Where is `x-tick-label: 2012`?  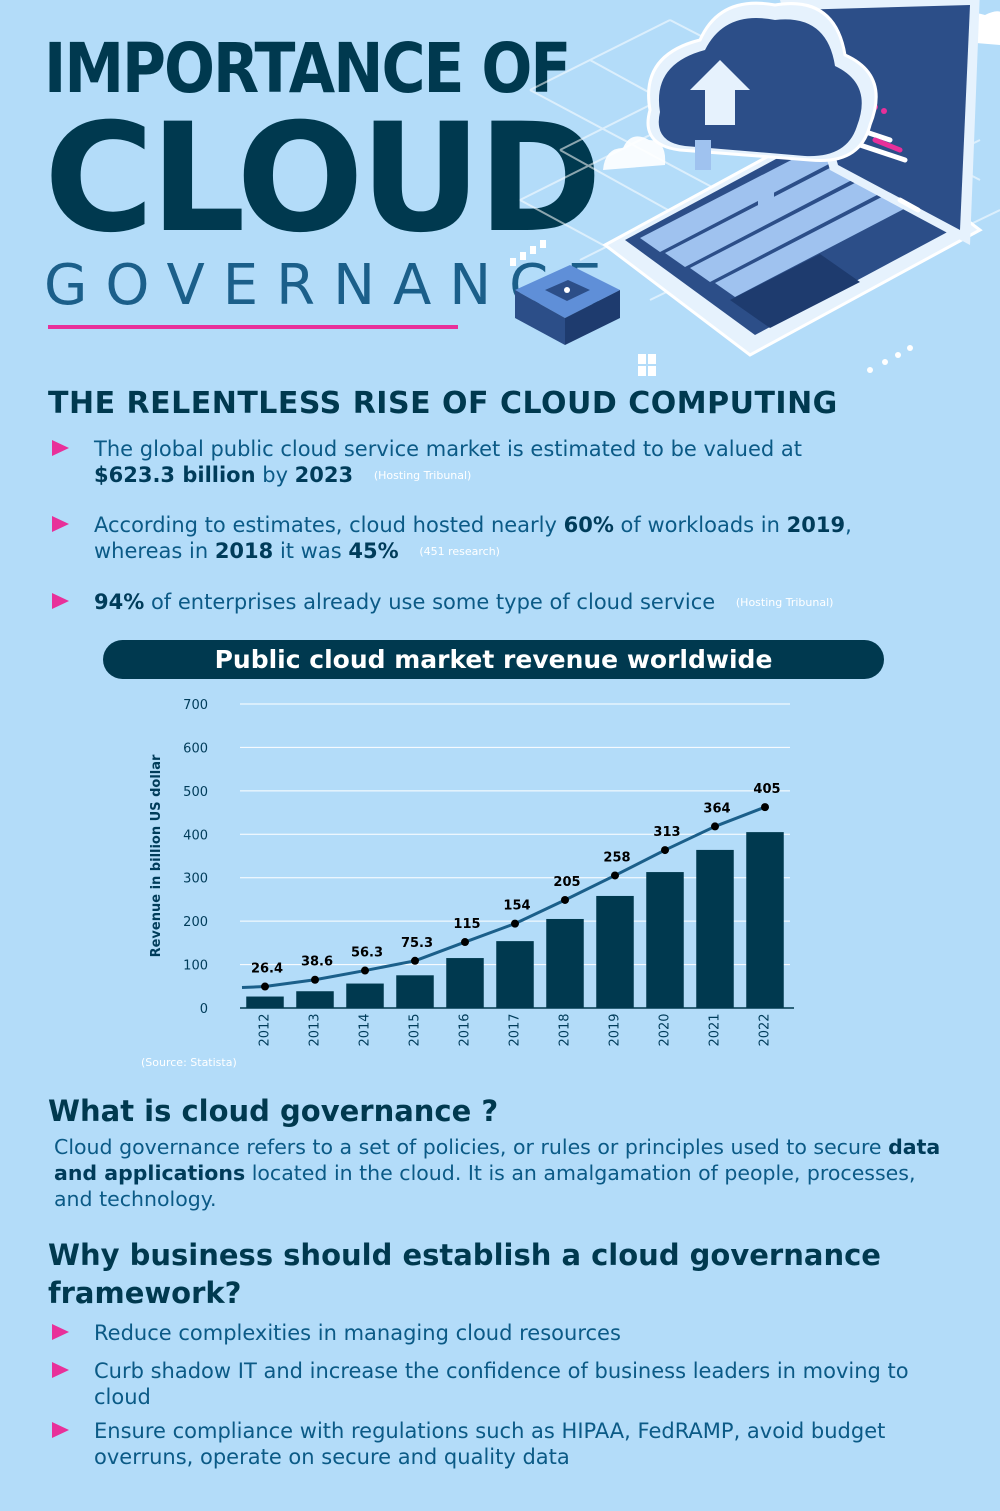
x-tick-label: 2012 is located at coordinates (265, 1029).